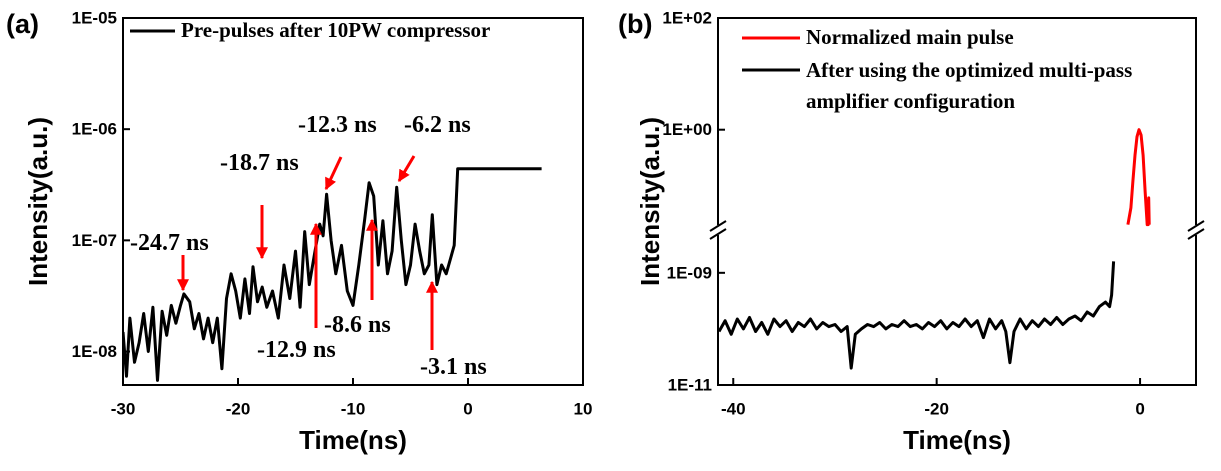 This screenshot has height=471, width=1221. What do you see at coordinates (123, 409) in the screenshot?
I see `x-tick-label: -30` at bounding box center [123, 409].